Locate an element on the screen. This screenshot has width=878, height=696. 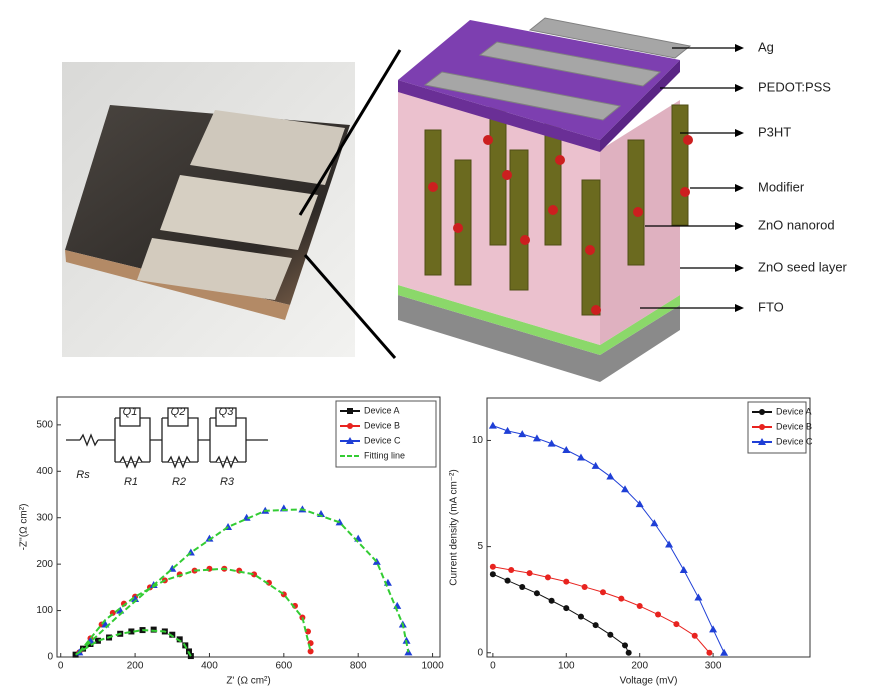
diagram-label: Modifier is located at coordinates (781, 186).